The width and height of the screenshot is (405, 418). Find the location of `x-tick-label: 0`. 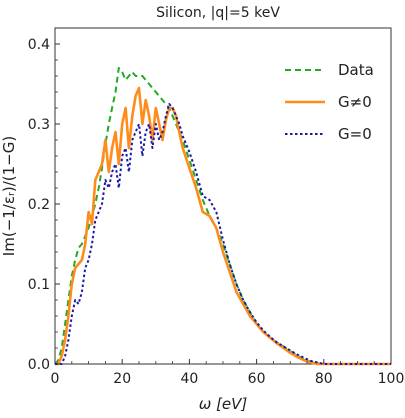

x-tick-label: 0 is located at coordinates (55, 379).